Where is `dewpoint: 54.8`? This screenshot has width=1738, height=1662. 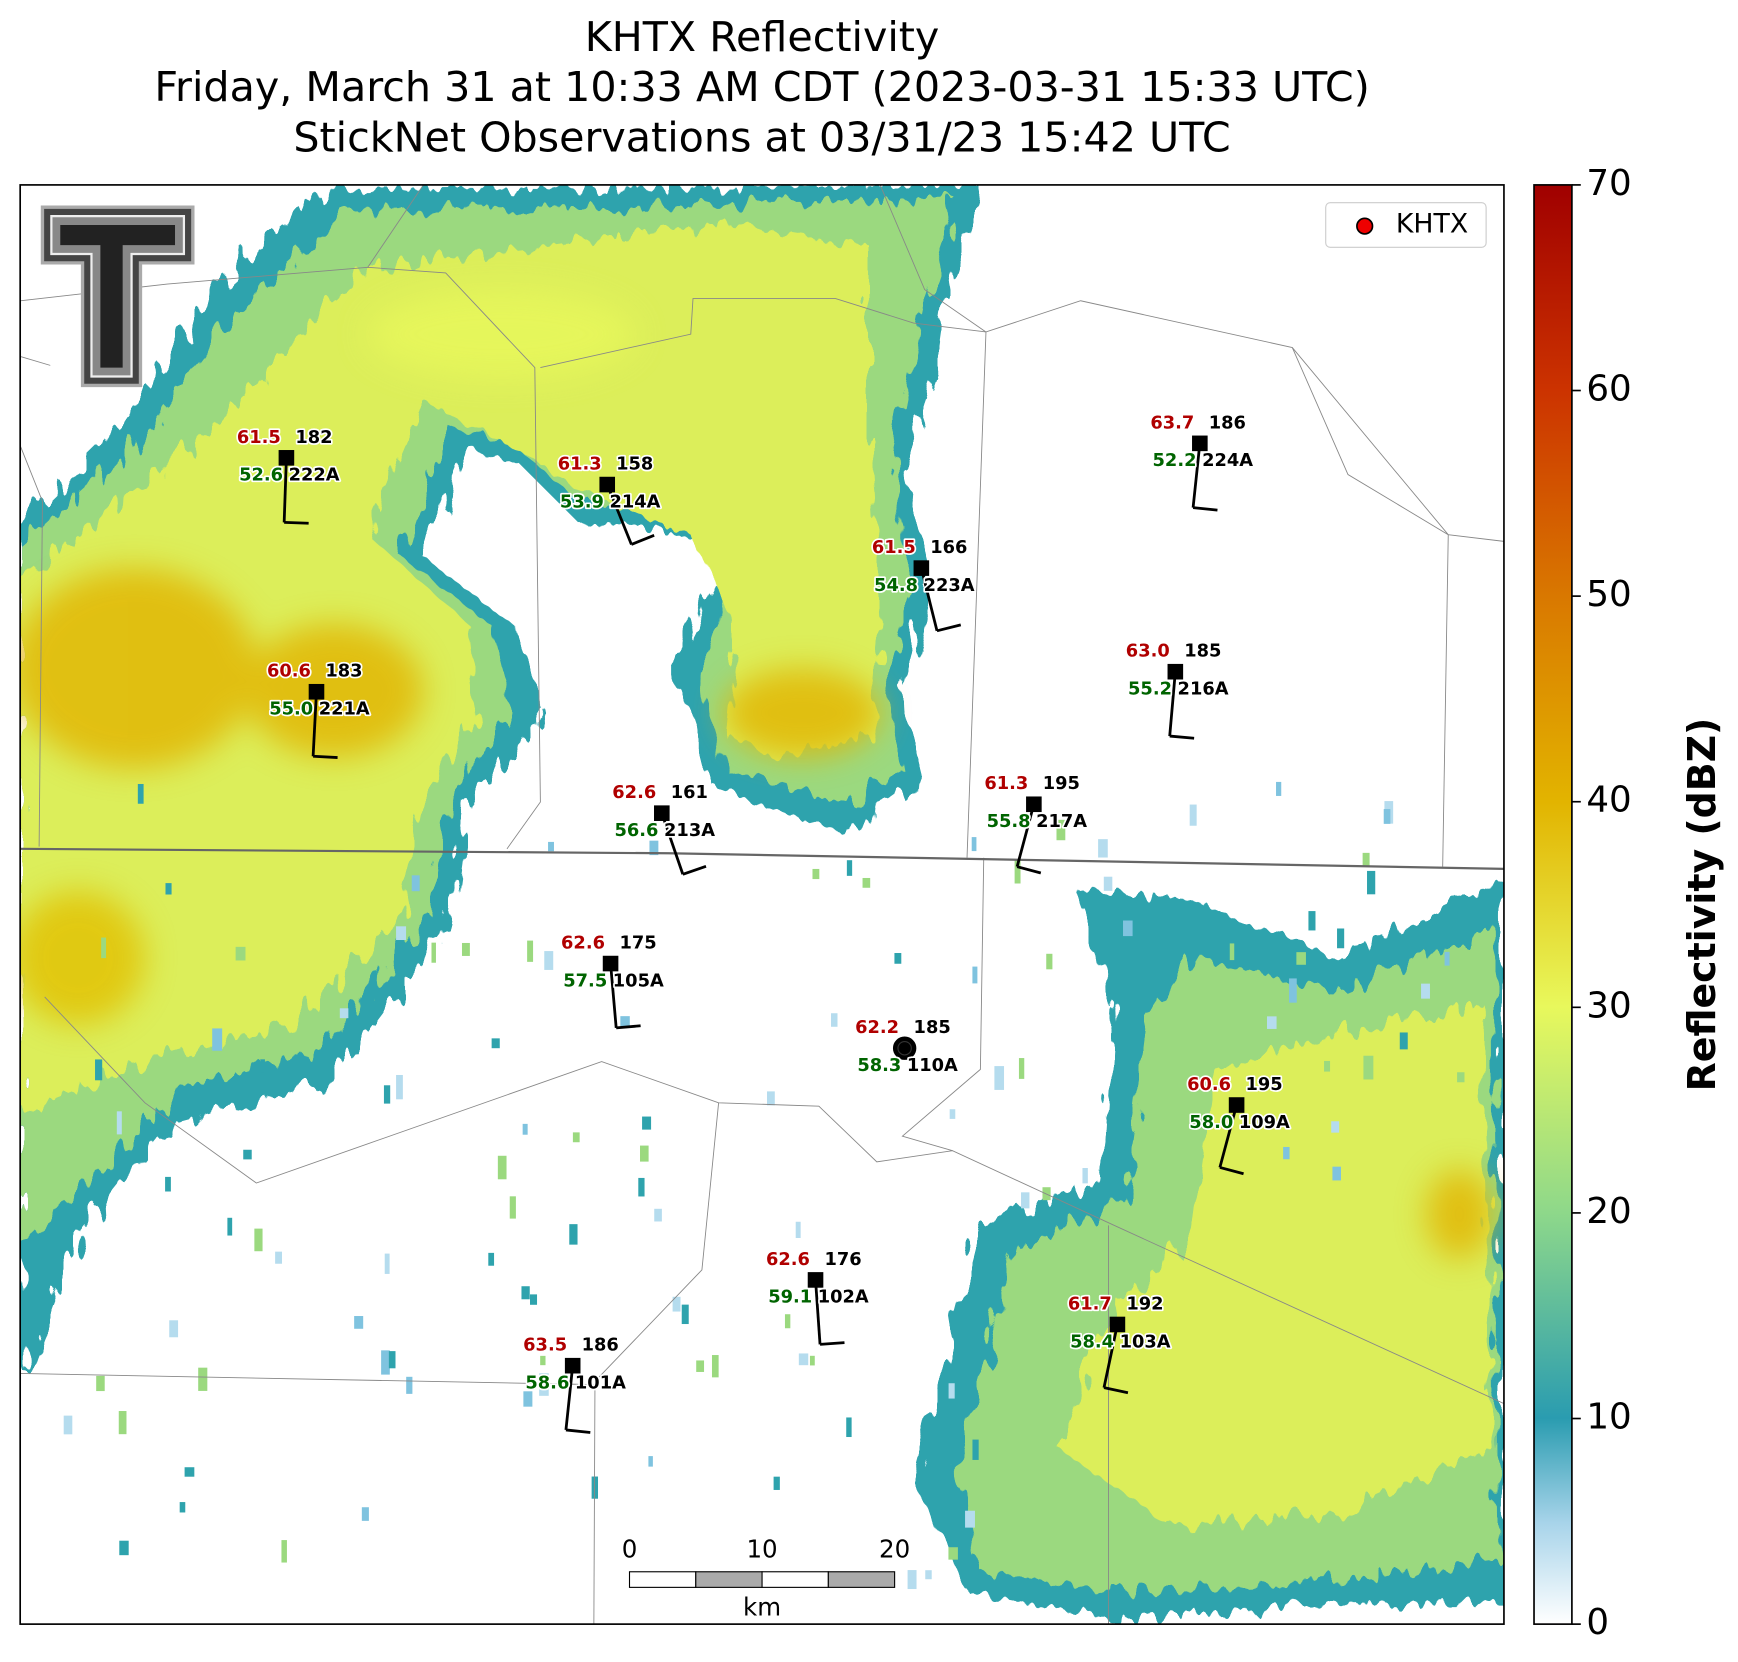
dewpoint: 54.8 is located at coordinates (896, 585).